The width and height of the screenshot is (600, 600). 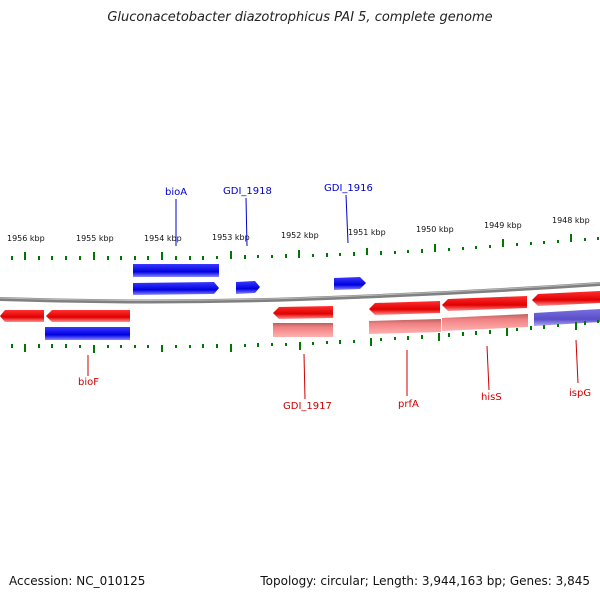 I want to click on gene-label-bioF: bioF, so click(x=88, y=382).